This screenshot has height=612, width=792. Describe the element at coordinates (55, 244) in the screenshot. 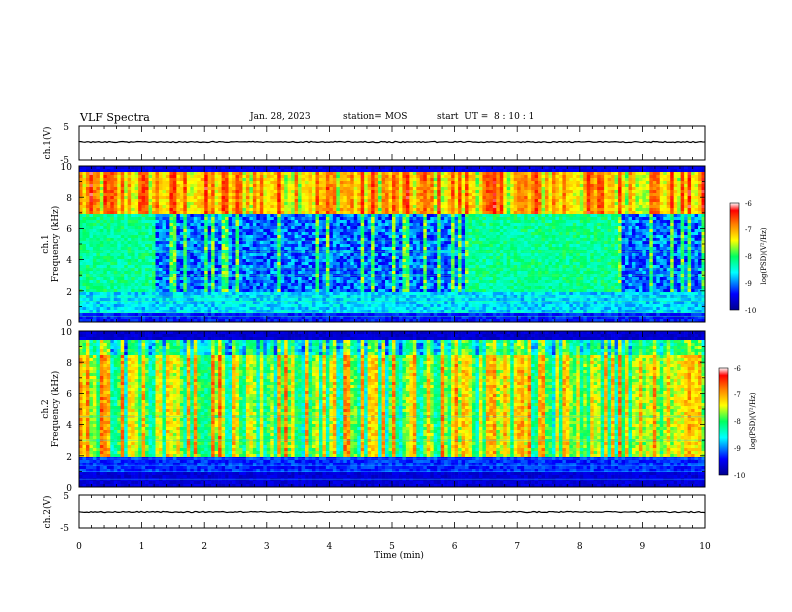

I see `ch1-spectrogram-ylabel-frequency: Frequency (kHz)` at that location.